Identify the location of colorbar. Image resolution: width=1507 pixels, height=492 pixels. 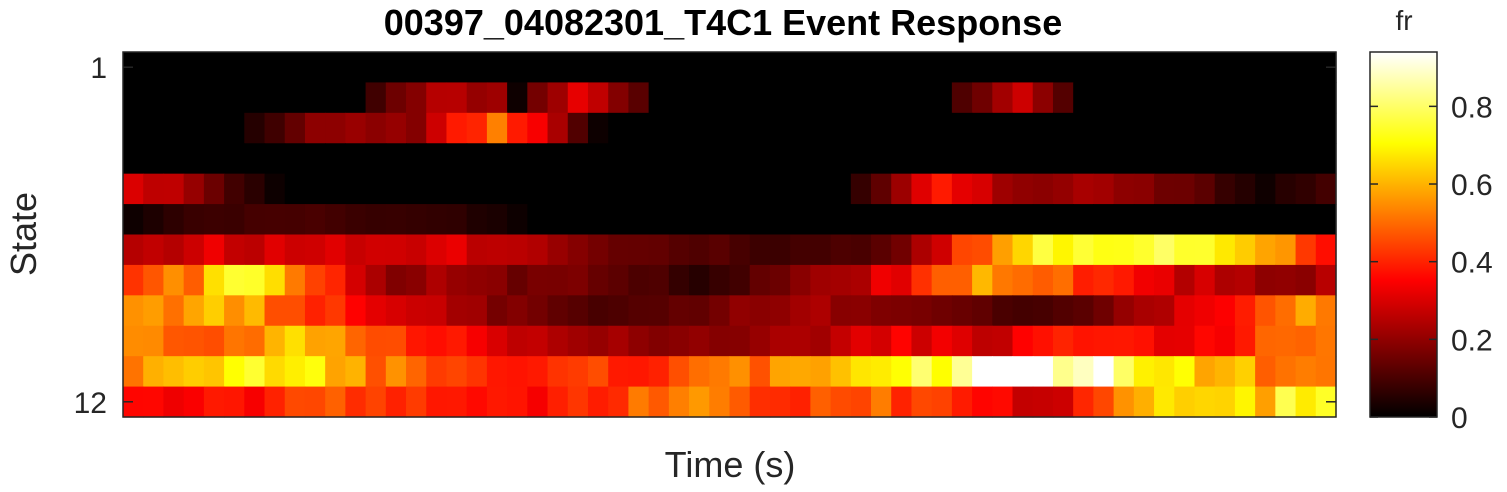
(1403, 234).